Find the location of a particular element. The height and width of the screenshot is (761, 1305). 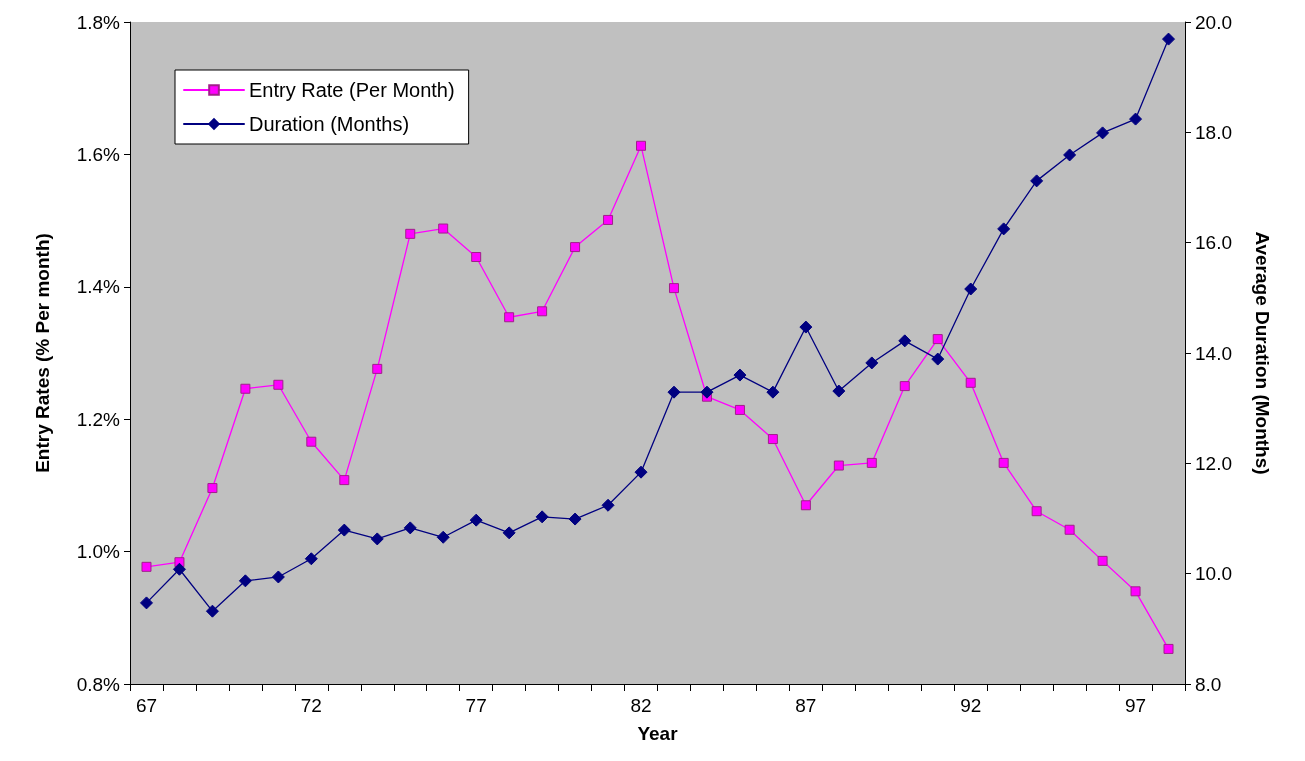

y2-tick-label: 10.0 is located at coordinates (1213, 574).